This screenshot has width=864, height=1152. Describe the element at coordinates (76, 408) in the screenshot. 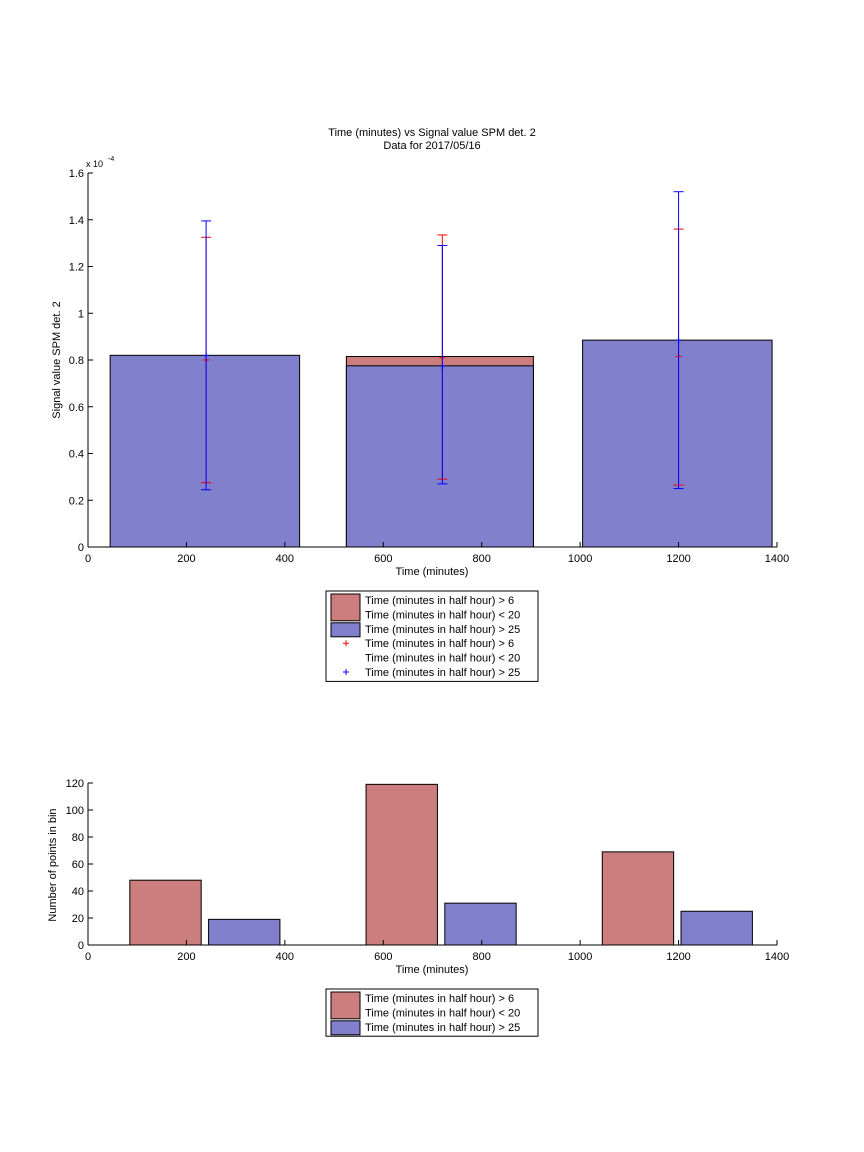

I see `top-y-tick-label: 0.6` at that location.